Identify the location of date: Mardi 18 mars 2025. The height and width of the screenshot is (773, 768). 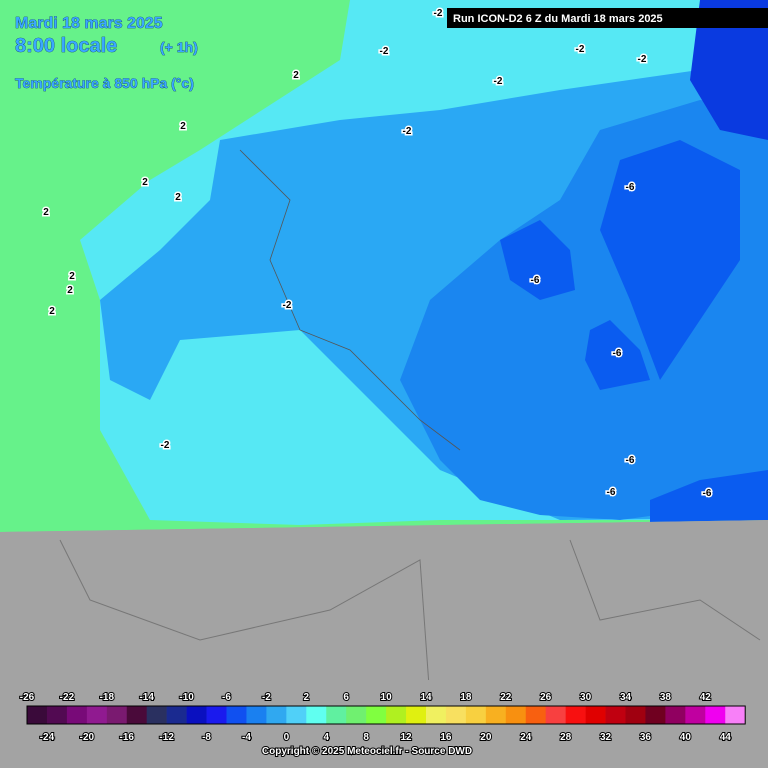
(89, 23).